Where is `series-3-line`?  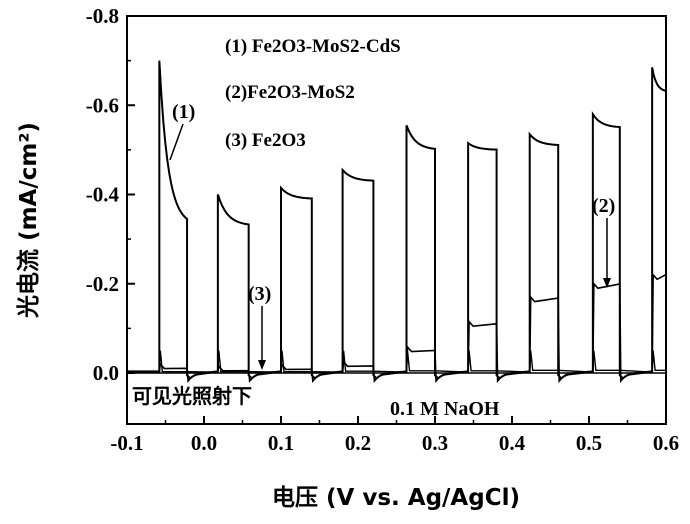
series-3-line is located at coordinates (396, 361).